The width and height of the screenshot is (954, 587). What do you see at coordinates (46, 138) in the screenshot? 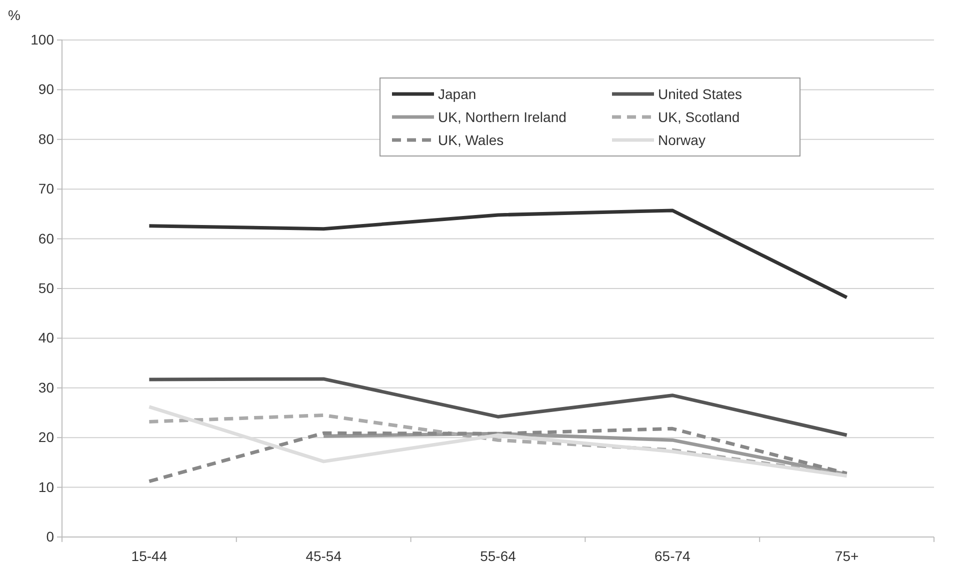
I see `y-tick-label: 80` at bounding box center [46, 138].